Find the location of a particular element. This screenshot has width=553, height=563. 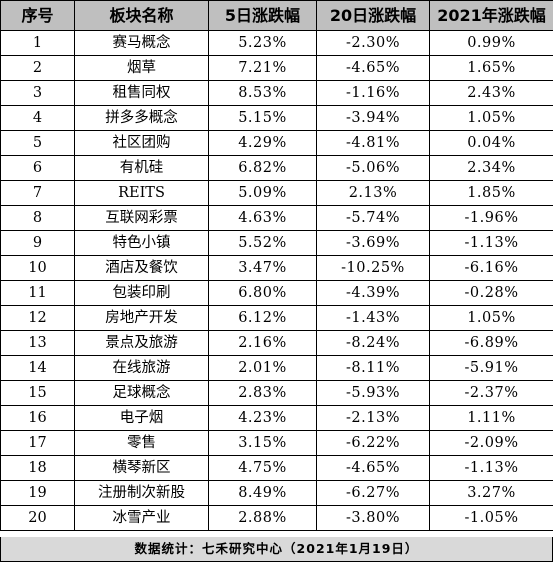

table-row: 14 在线旅游 2.01% -8.11% -5.91% is located at coordinates (276, 368).